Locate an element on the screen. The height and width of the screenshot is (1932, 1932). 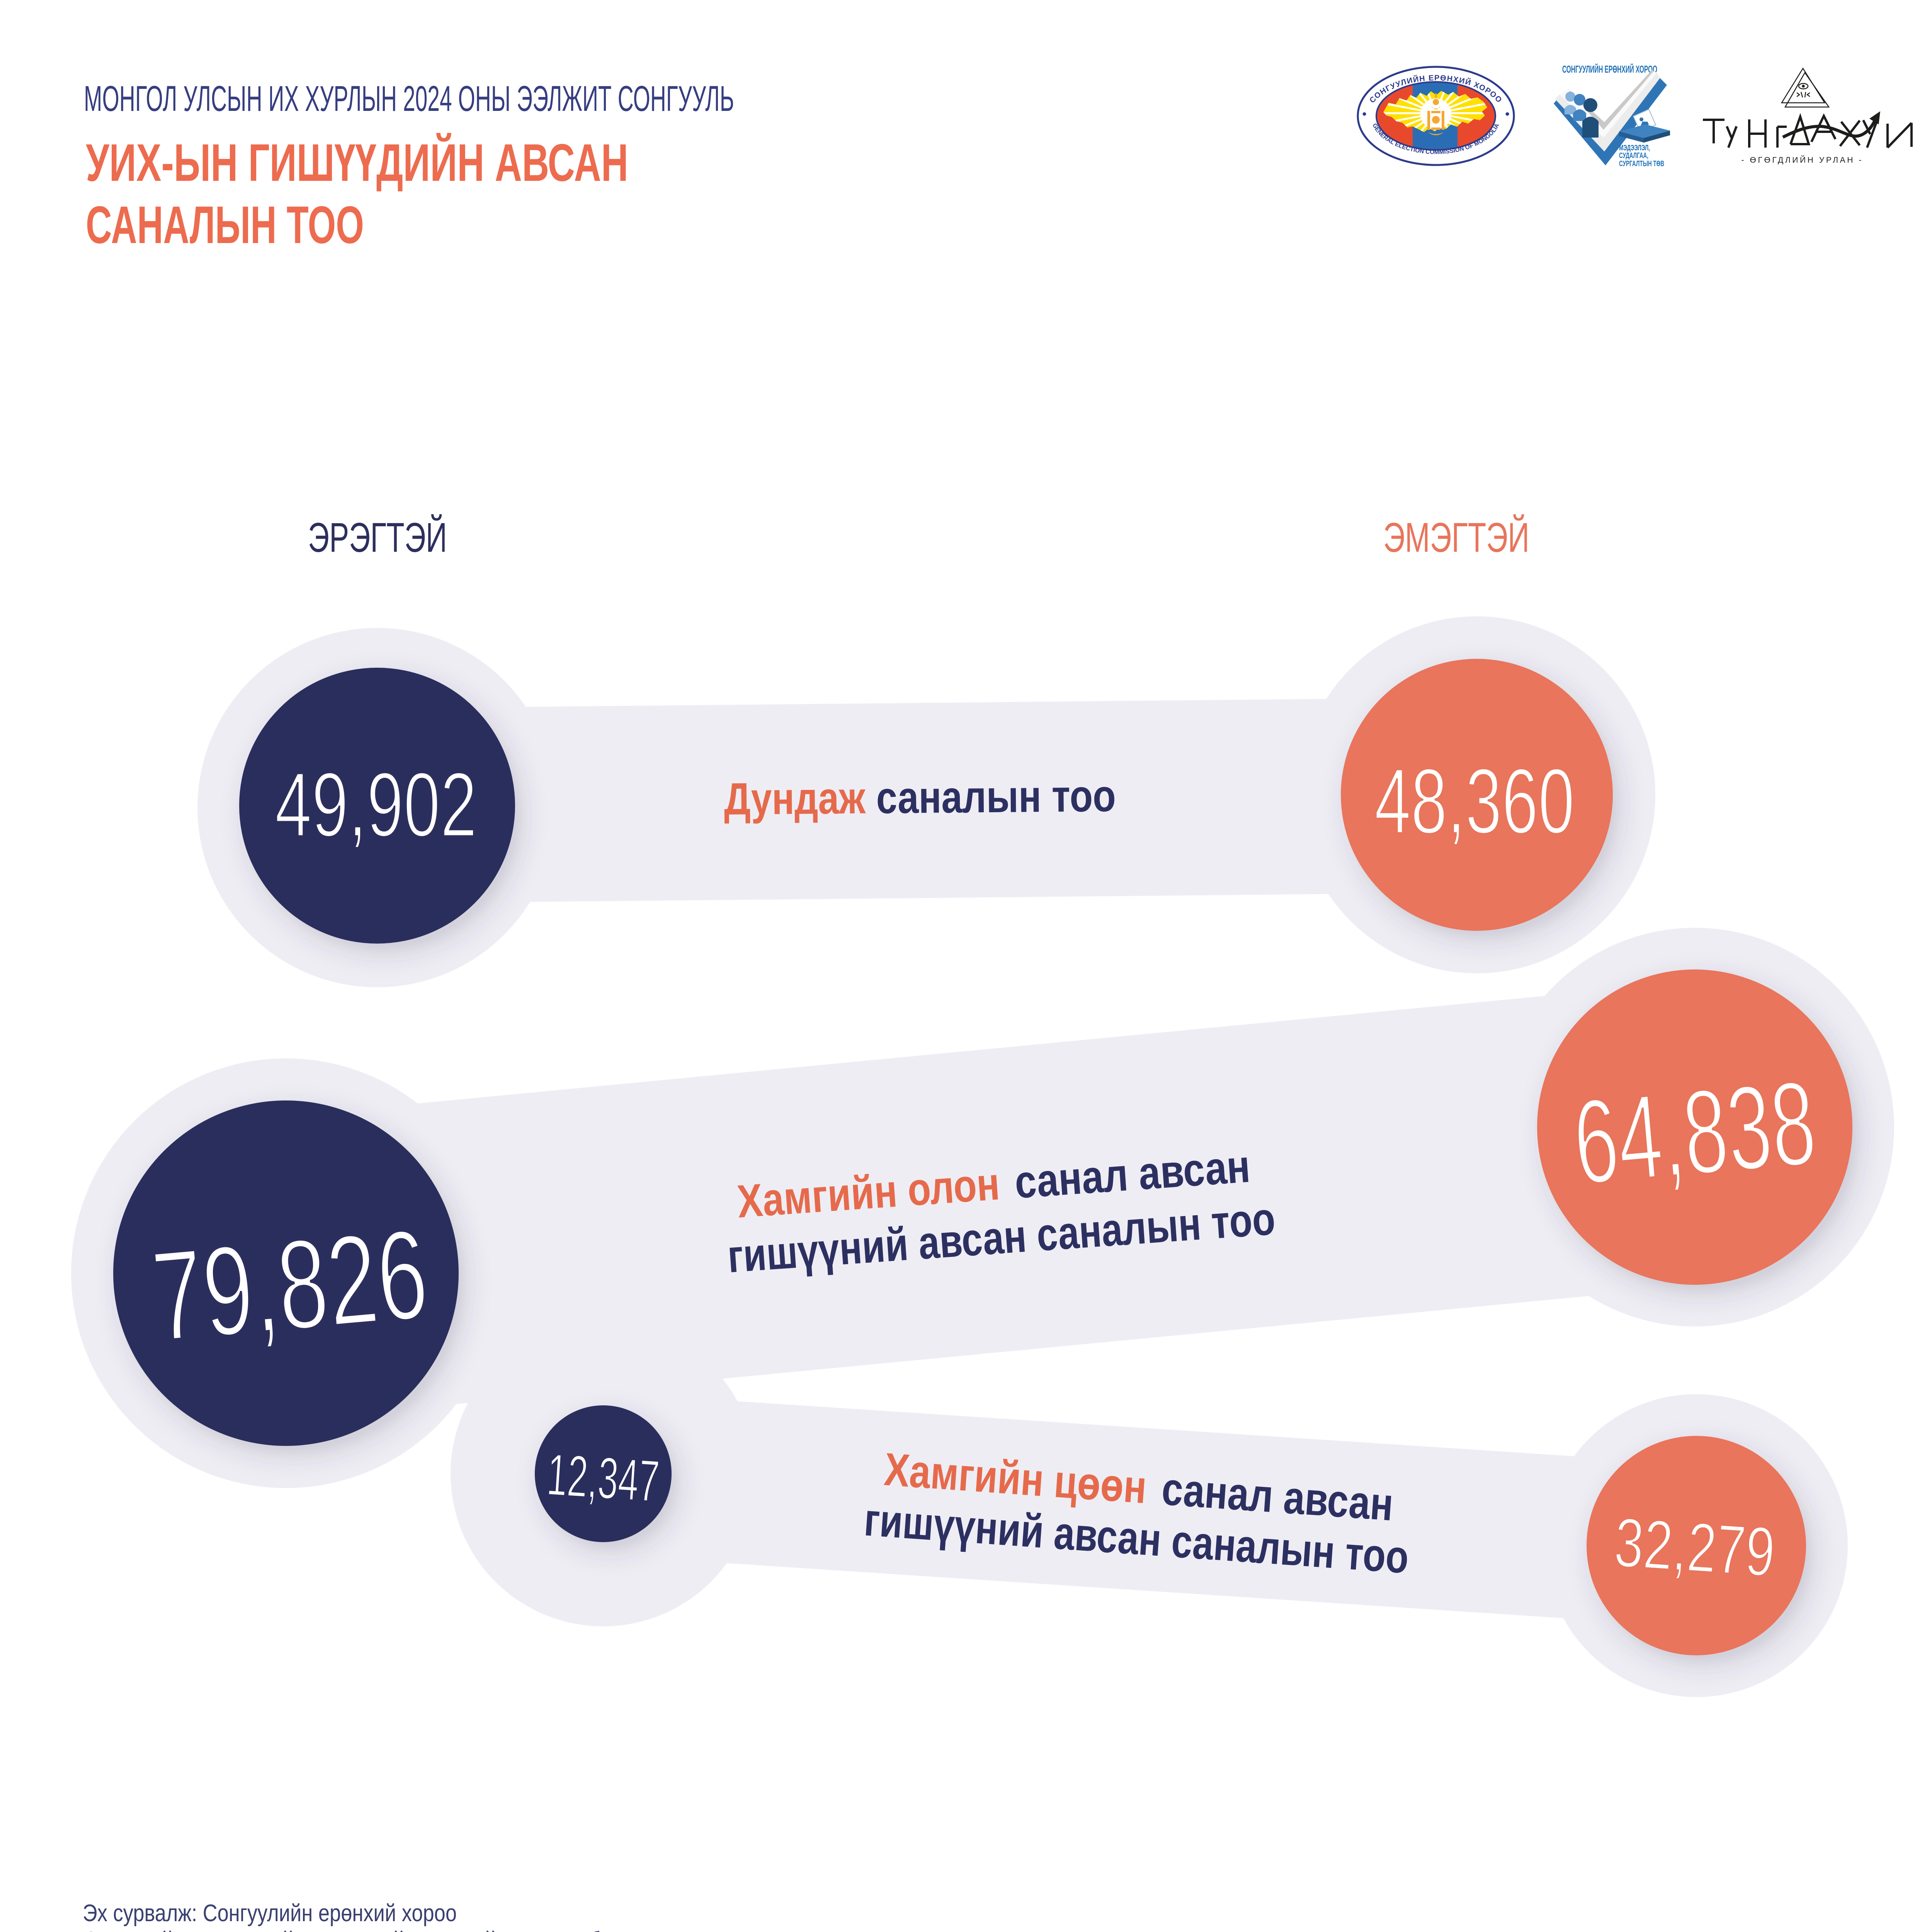
svg-text: 12,347 is located at coordinates (603, 1478).